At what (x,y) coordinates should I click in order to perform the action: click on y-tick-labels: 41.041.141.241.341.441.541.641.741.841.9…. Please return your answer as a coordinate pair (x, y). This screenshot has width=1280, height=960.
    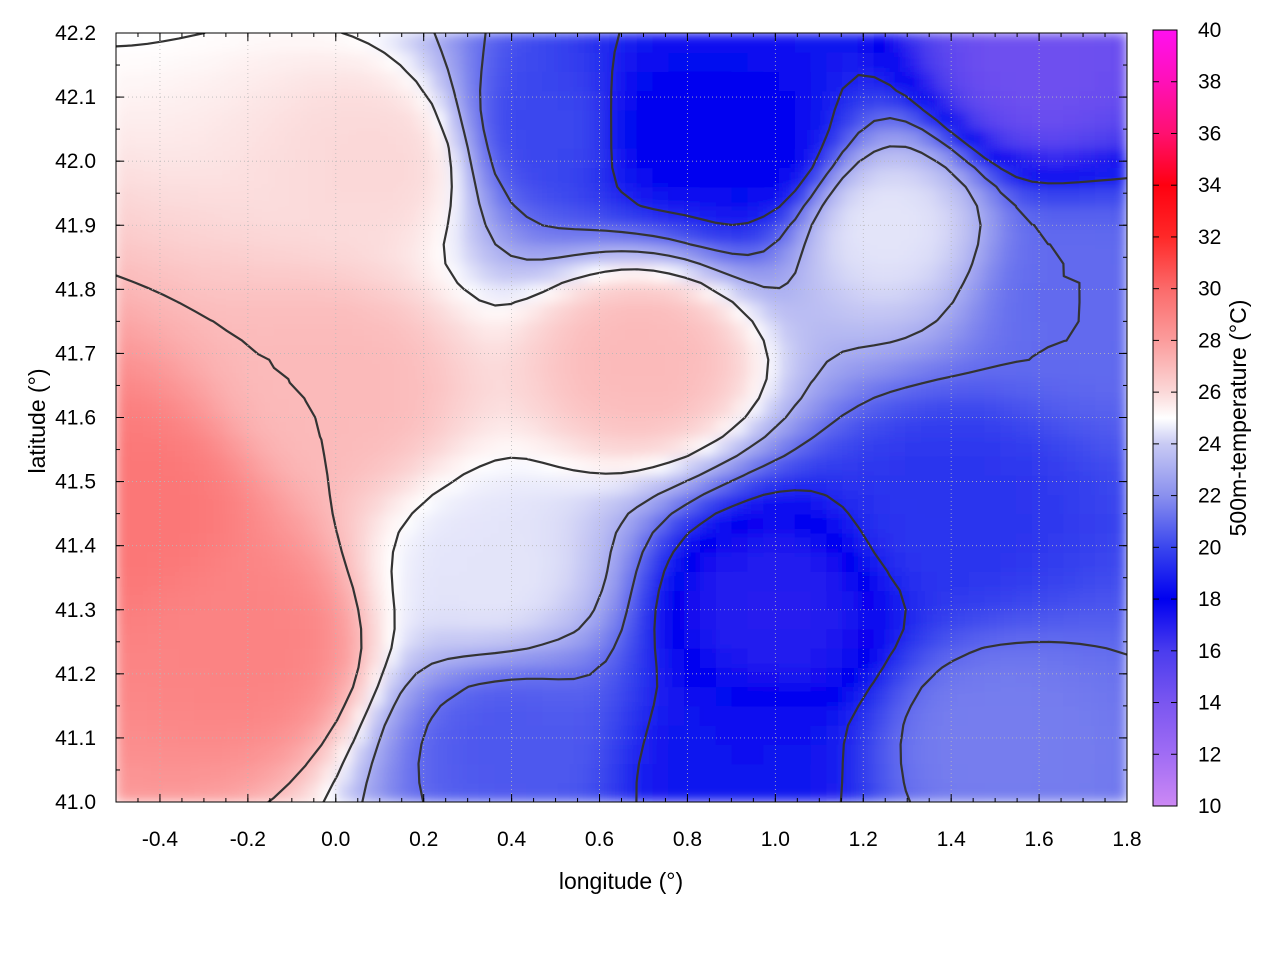
    Looking at the image, I should click on (75, 418).